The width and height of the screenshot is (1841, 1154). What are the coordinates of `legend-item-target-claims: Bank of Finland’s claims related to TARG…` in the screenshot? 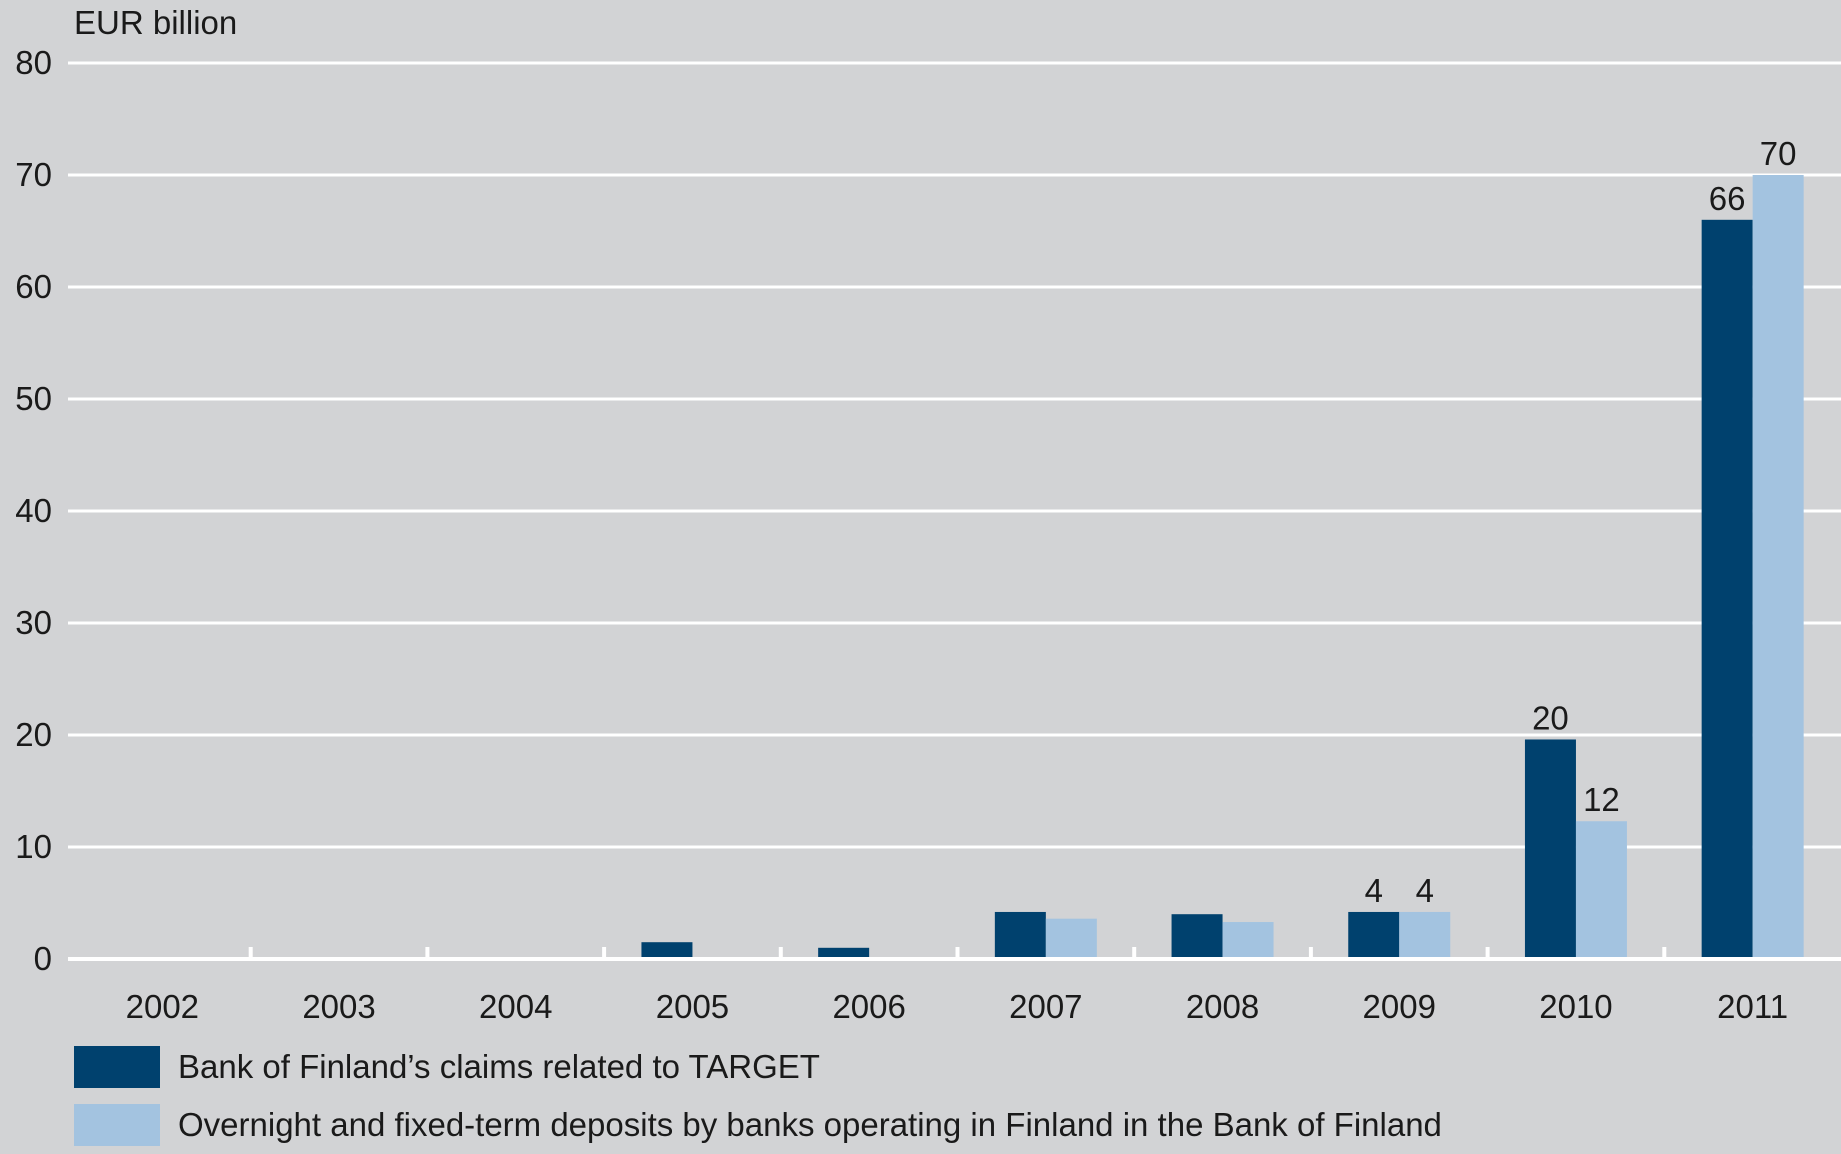 It's located at (758, 1067).